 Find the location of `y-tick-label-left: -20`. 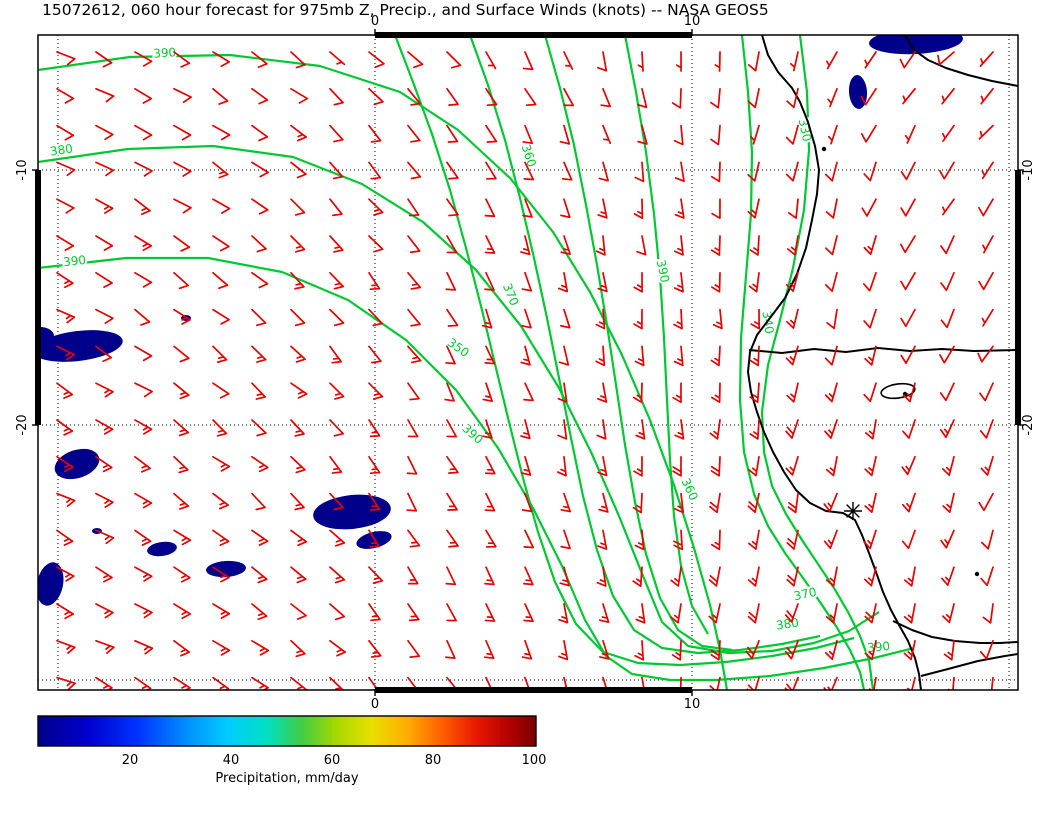

y-tick-label-left: -20 is located at coordinates (22, 424).